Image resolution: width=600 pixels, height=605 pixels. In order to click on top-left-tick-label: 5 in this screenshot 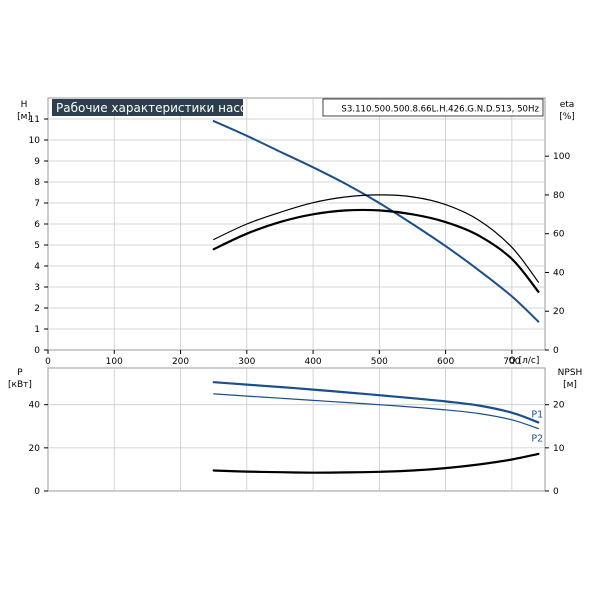, I will do `click(37, 246)`.